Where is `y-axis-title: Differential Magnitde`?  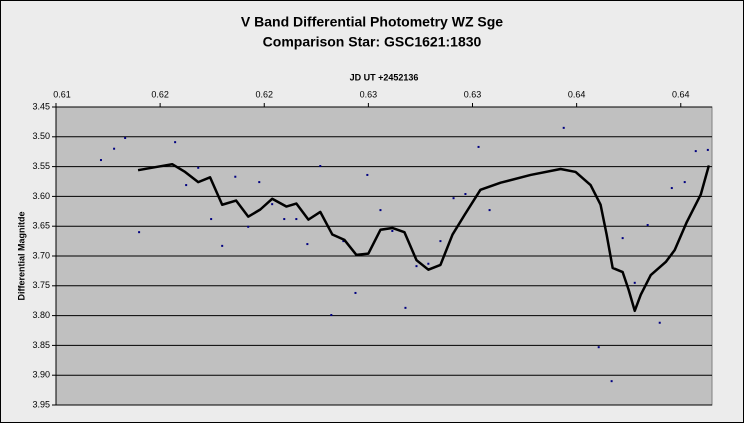
y-axis-title: Differential Magnitde is located at coordinates (21, 255).